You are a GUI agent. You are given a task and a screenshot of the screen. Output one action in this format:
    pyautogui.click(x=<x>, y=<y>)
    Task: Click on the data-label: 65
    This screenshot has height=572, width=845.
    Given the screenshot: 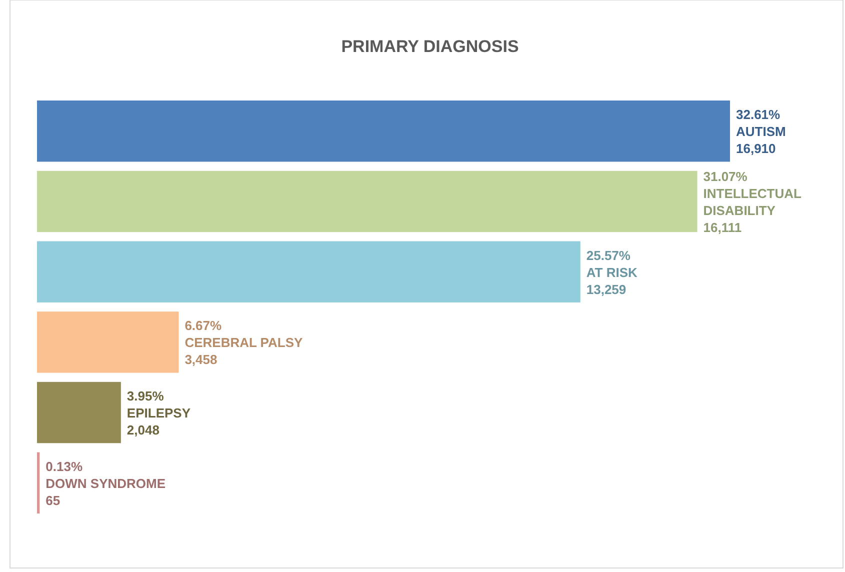 What is the action you would take?
    pyautogui.click(x=53, y=500)
    